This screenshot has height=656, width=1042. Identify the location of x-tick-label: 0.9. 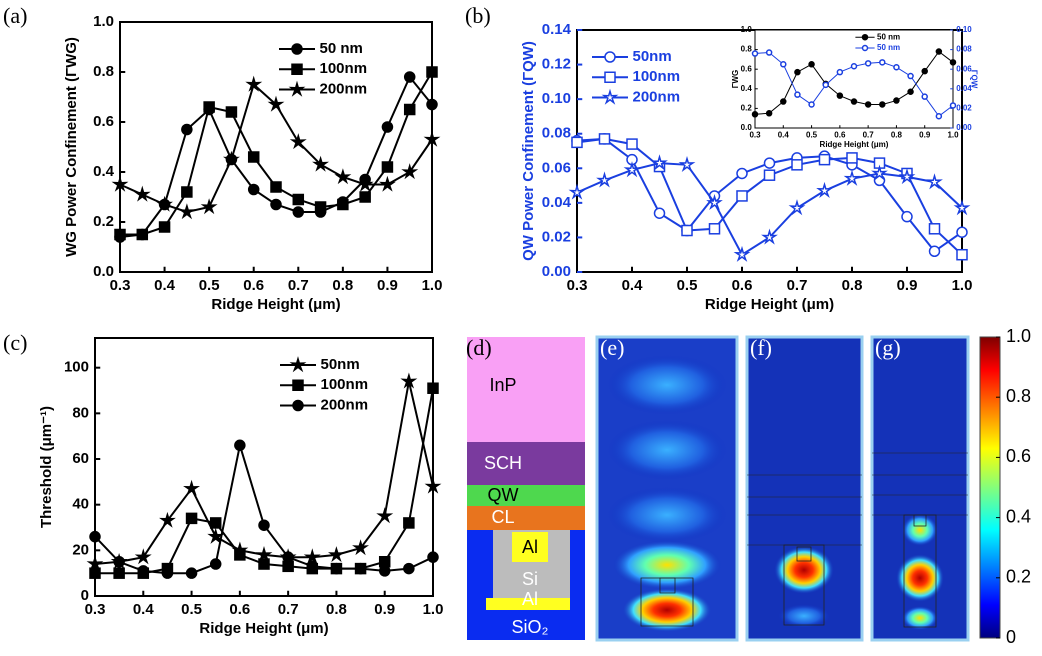
(925, 135).